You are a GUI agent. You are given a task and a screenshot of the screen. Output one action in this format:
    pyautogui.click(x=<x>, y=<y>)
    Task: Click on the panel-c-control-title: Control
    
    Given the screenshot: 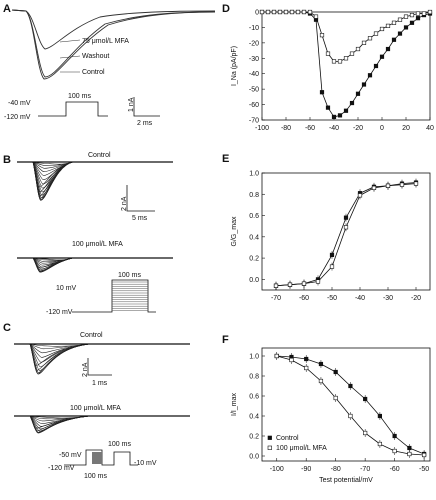 What is the action you would take?
    pyautogui.click(x=91, y=335)
    